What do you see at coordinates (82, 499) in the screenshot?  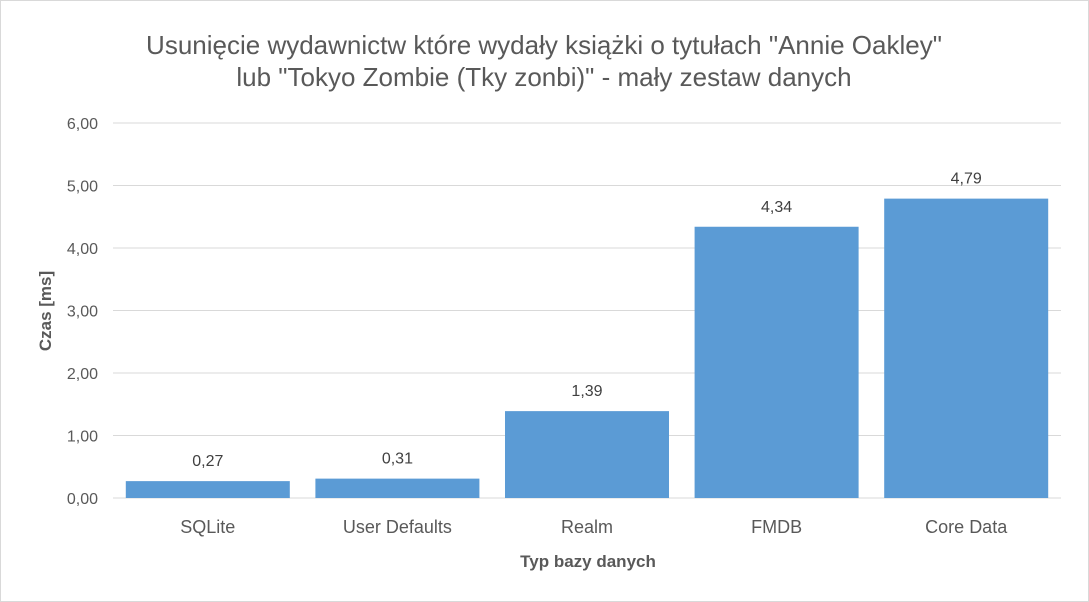 I see `y-tick-label: 0,00` at bounding box center [82, 499].